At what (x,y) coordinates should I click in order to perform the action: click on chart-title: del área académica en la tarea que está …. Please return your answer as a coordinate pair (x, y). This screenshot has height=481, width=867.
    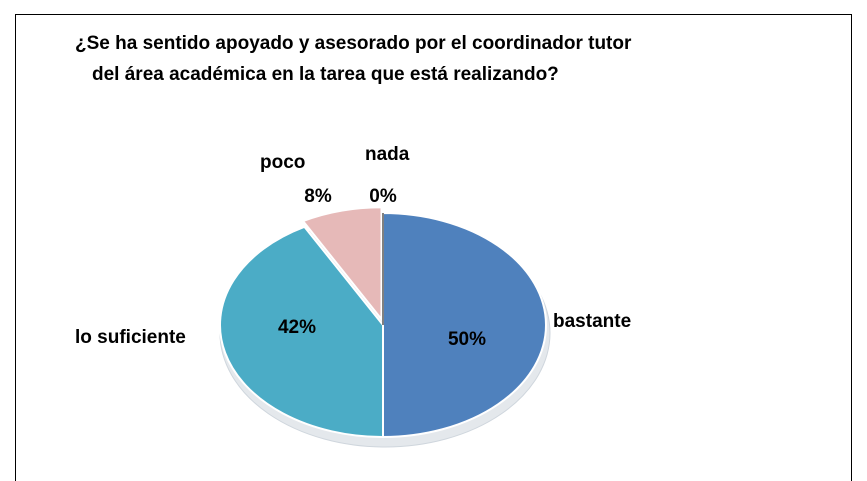
    Looking at the image, I should click on (325, 74).